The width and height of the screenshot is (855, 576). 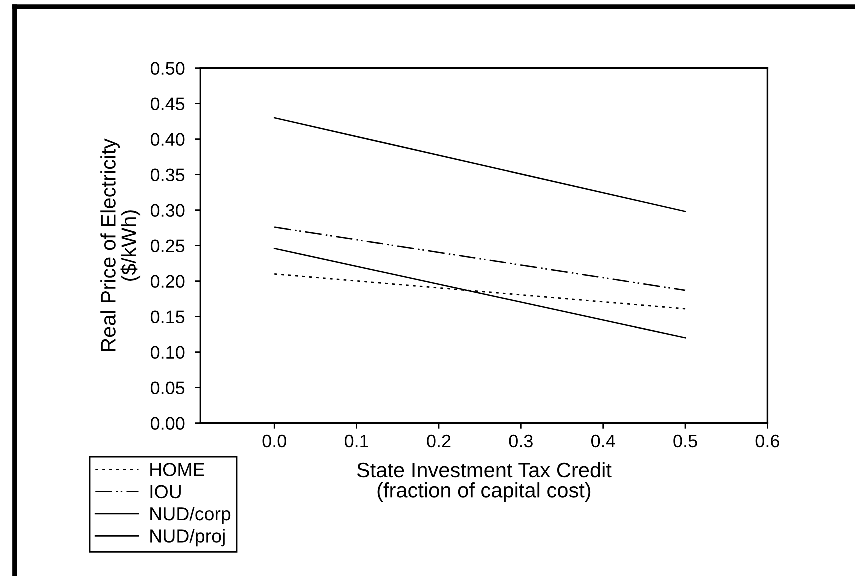 I want to click on y-tick-label: 0.45, so click(x=167, y=104).